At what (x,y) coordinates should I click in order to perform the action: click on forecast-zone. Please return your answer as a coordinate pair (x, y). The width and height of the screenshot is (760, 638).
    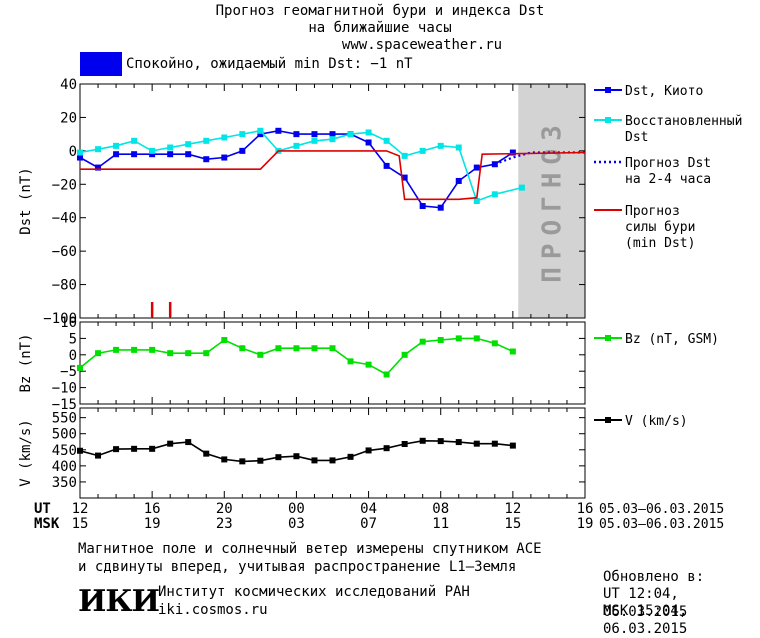
    Looking at the image, I should click on (551, 201).